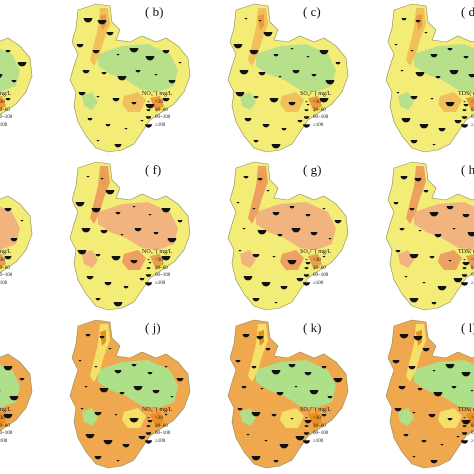  What do you see at coordinates (472, 434) in the screenshot?
I see `legend-item-label: 0.7~1` at bounding box center [472, 434].